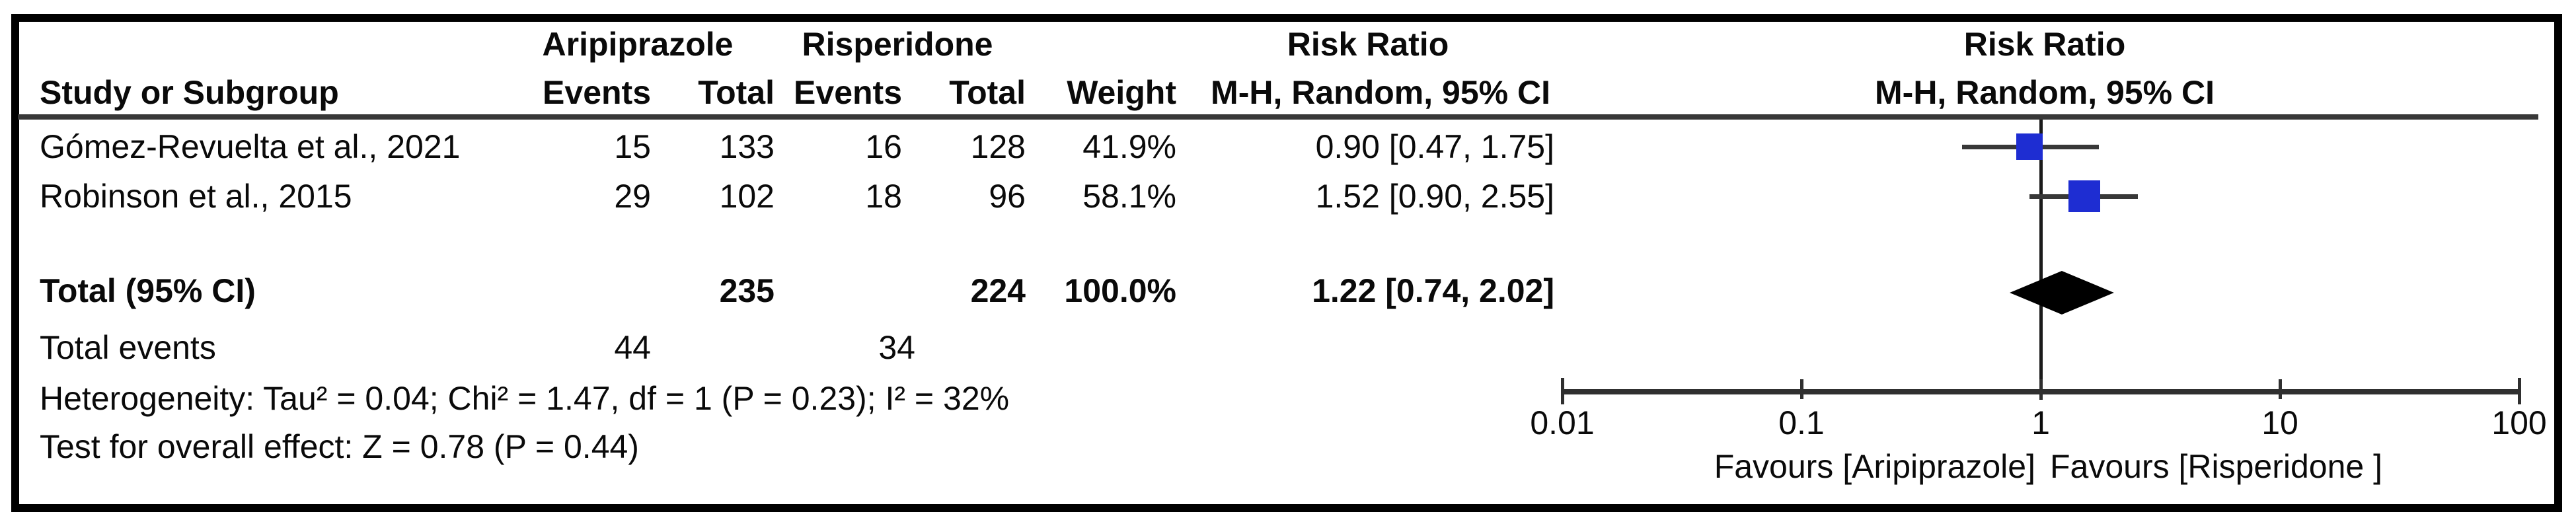 This screenshot has height=520, width=2576. I want to click on group1-header: Aripiprazole, so click(638, 44).